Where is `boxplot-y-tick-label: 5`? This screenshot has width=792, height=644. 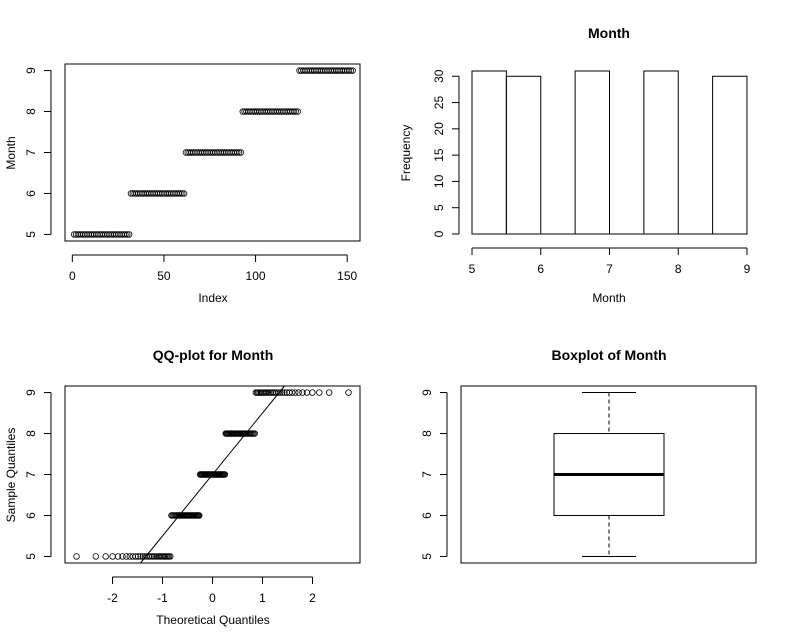
boxplot-y-tick-label: 5 is located at coordinates (427, 556).